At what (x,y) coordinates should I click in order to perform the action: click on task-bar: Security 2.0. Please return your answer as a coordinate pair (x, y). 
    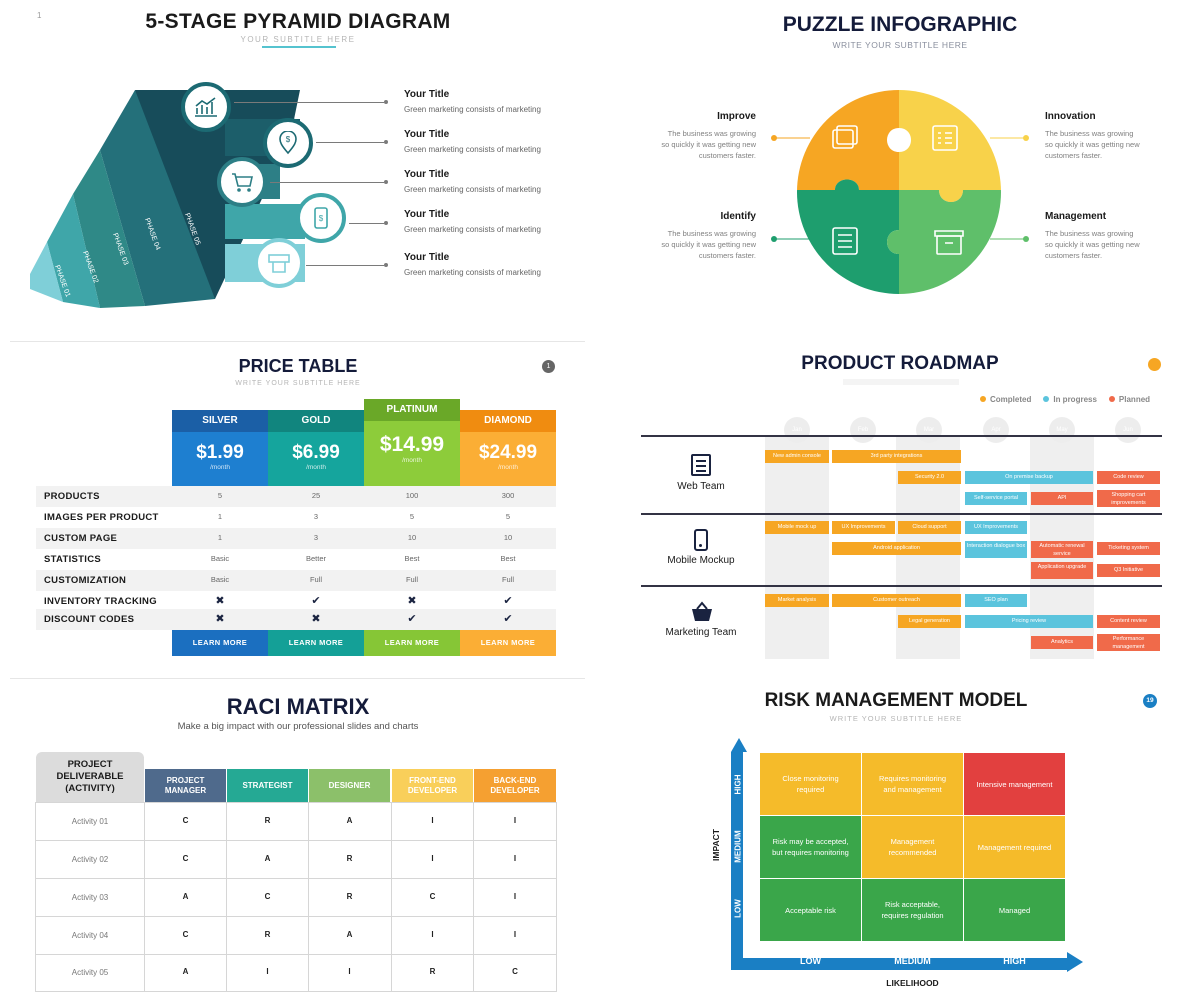
    Looking at the image, I should click on (929, 477).